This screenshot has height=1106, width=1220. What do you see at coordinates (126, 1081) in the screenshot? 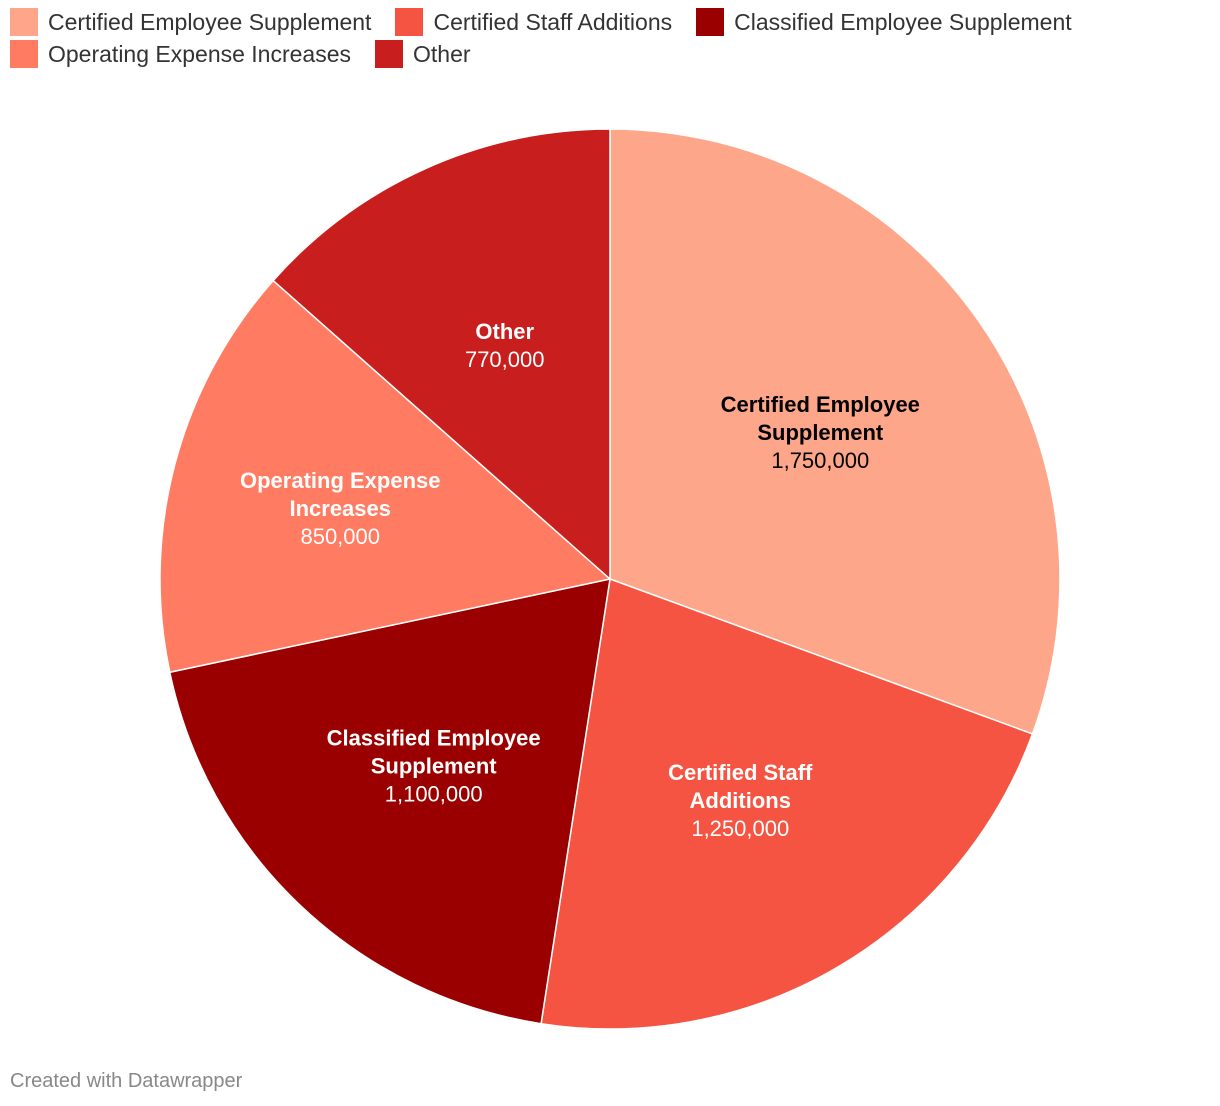
I see `footer-credit: Created with Datawrapper` at bounding box center [126, 1081].